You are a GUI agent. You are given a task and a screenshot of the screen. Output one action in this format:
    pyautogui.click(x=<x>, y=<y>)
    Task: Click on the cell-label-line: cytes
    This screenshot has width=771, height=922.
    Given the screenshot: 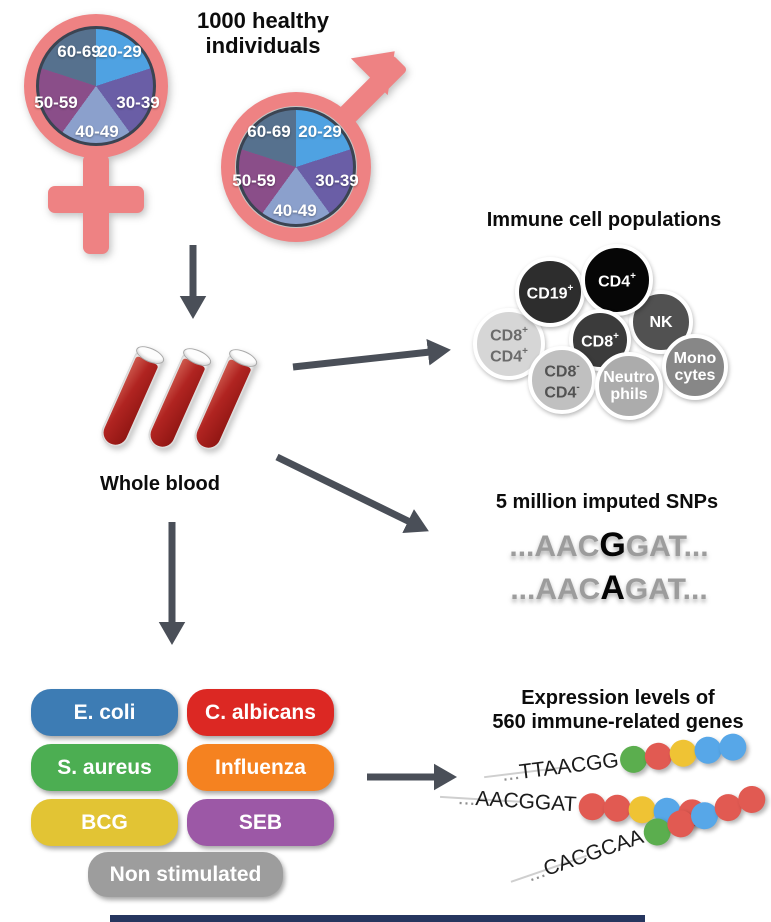 What is the action you would take?
    pyautogui.click(x=695, y=375)
    